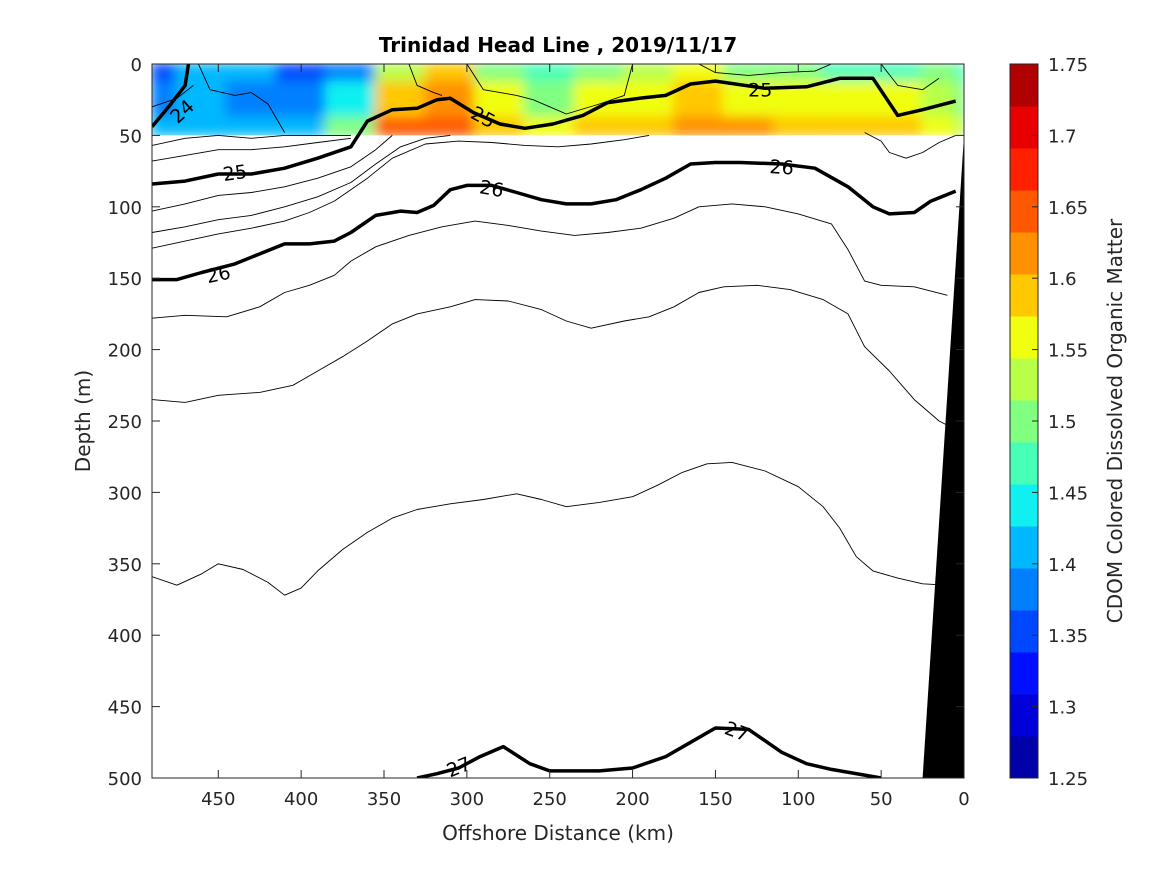 This screenshot has height=875, width=1167. I want to click on x-tick-label: 400, so click(301, 799).